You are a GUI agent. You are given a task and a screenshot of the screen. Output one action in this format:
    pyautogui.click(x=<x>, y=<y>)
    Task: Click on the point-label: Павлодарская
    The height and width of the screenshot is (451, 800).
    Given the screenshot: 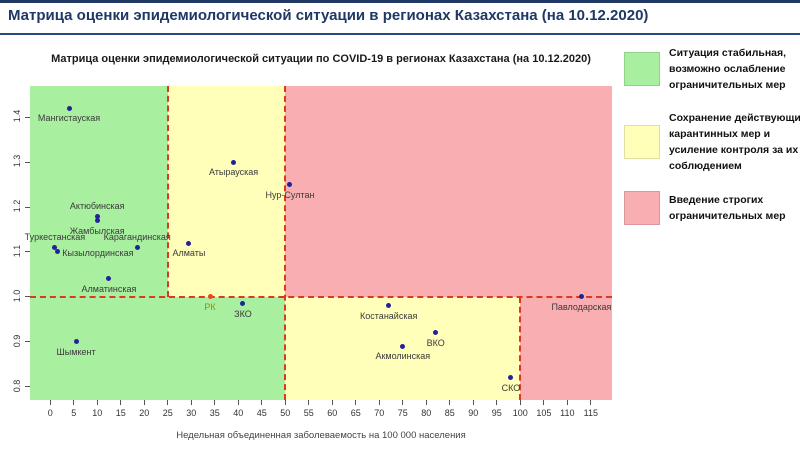 What is the action you would take?
    pyautogui.click(x=581, y=306)
    